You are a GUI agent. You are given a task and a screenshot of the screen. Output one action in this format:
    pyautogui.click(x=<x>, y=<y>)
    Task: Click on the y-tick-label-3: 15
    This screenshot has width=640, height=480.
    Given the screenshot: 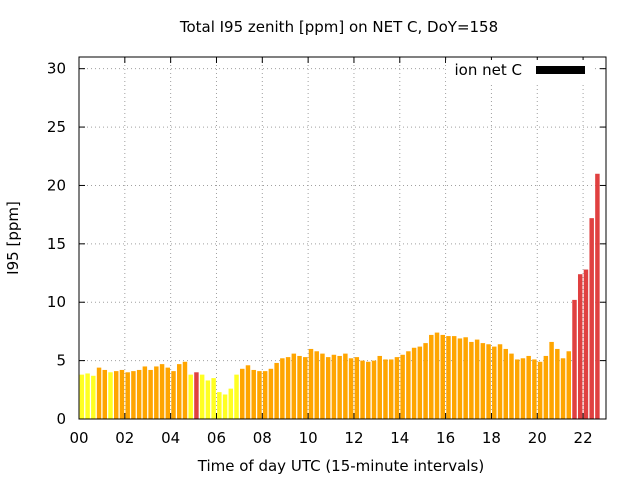 What is the action you would take?
    pyautogui.click(x=56, y=244)
    